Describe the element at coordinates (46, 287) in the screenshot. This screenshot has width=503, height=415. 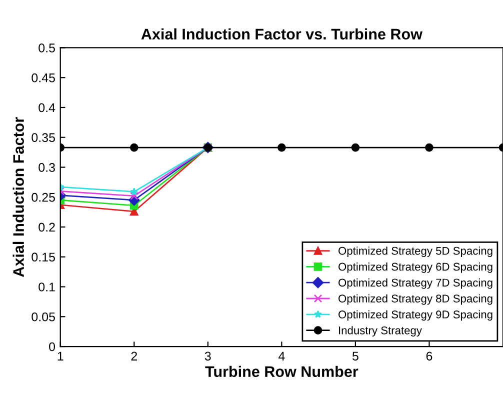
I see `y-tick-label: 0.1` at that location.